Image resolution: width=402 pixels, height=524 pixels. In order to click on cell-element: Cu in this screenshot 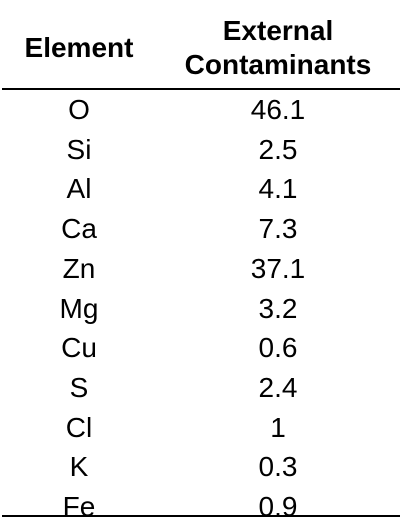, I will do `click(79, 348)`.